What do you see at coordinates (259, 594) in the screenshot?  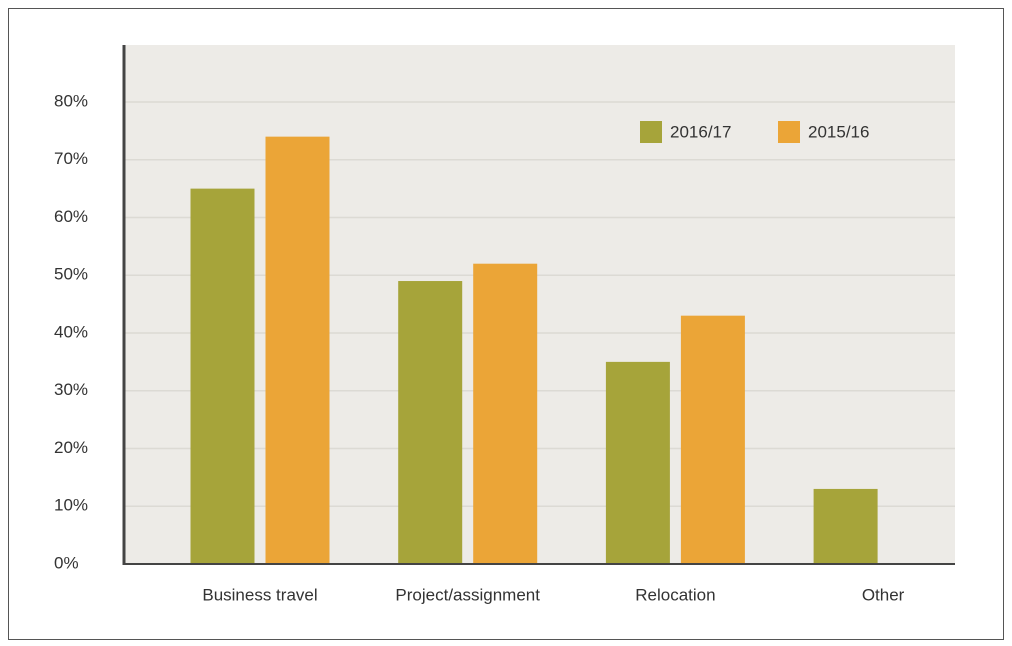 I see `x-tick-label: Business travel` at bounding box center [259, 594].